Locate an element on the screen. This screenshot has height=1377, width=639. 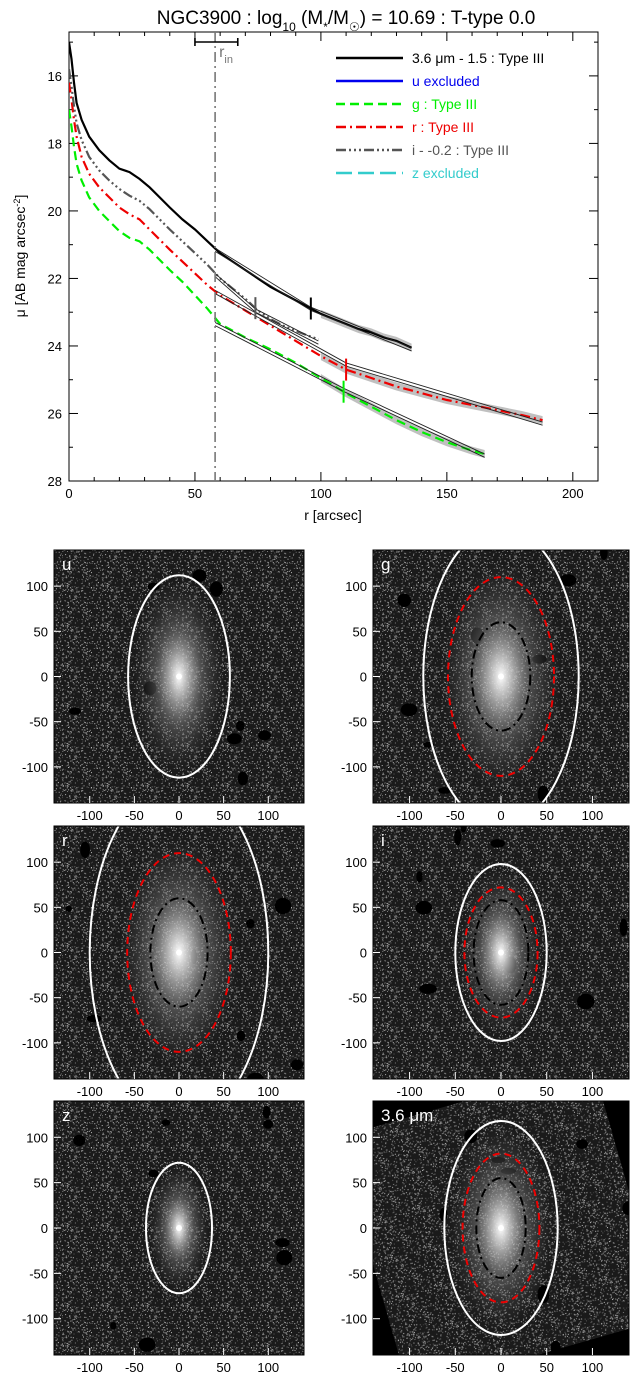
title-part-b: (M is located at coordinates (309, 18).